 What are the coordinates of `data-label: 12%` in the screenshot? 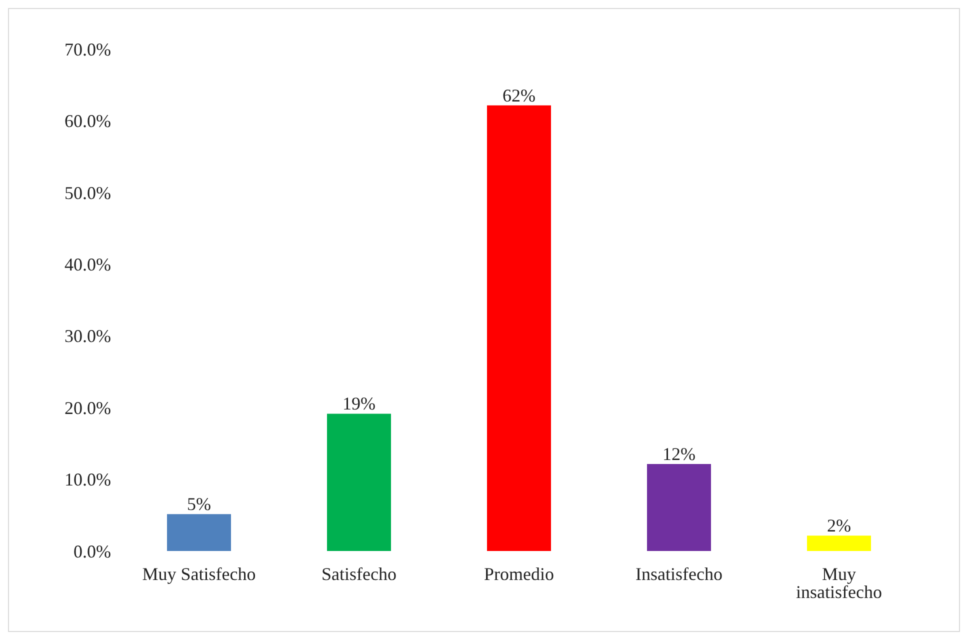 It's located at (679, 454).